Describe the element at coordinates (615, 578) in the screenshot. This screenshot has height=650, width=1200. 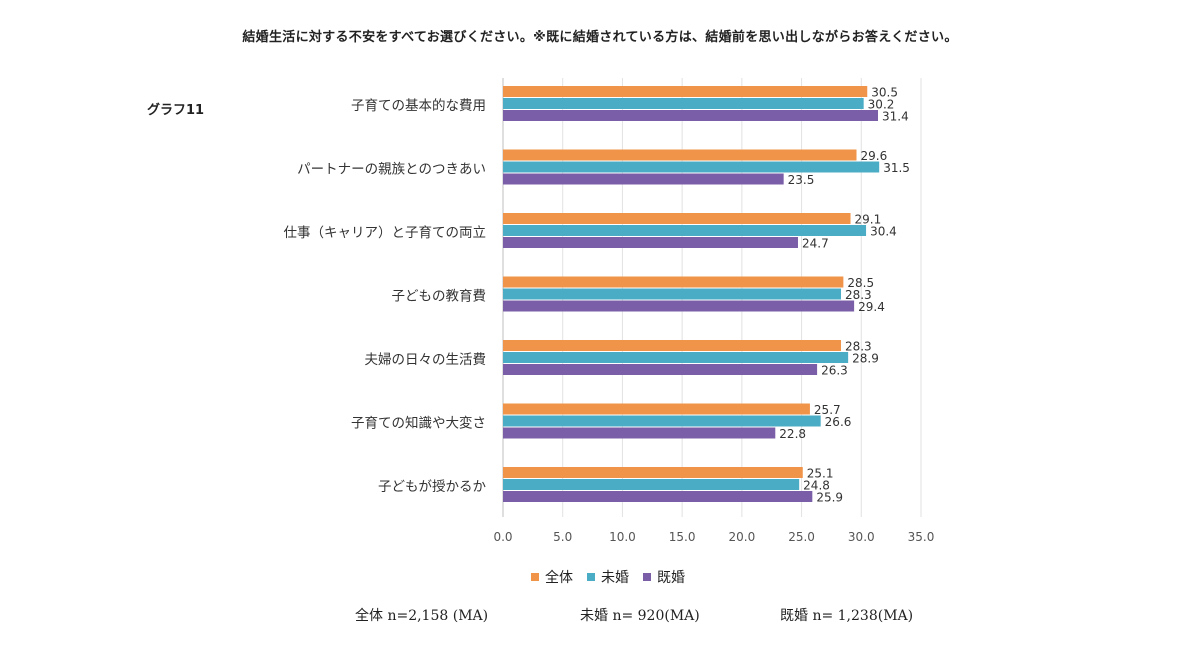
I see `legend-label-unmarried: 未婚` at that location.